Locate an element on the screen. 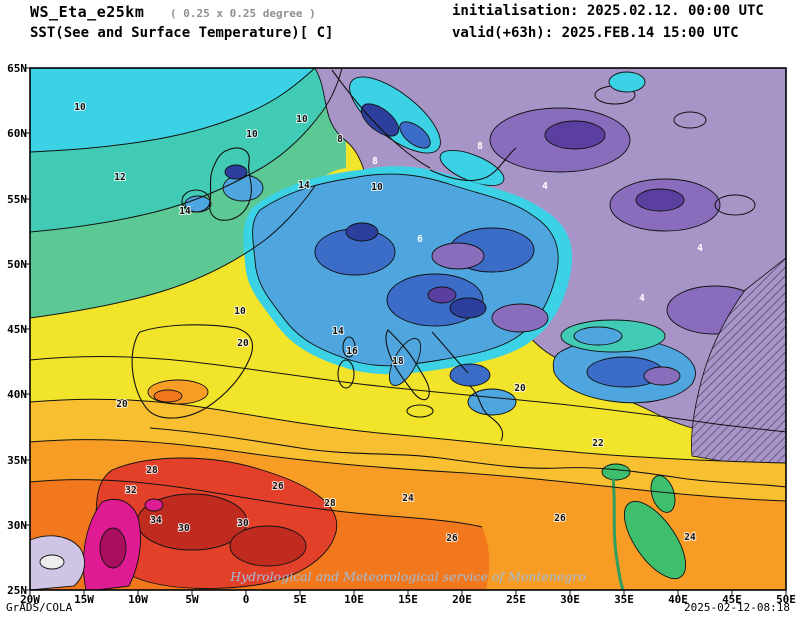 The width and height of the screenshot is (800, 618). lon-label: 15E is located at coordinates (408, 599).